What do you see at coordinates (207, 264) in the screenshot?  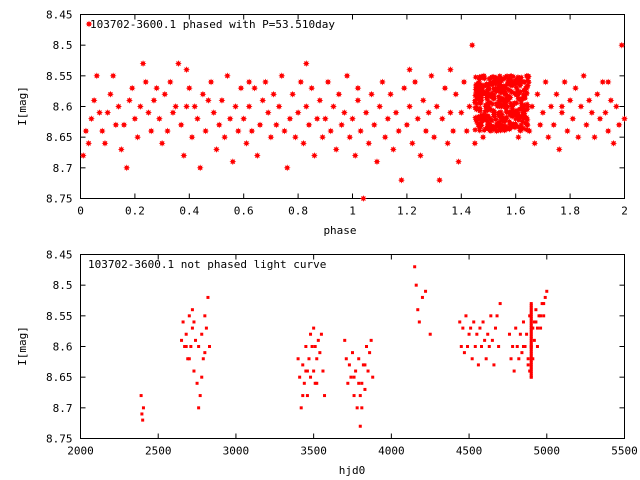 I see `unphased-plot-title: 103702-3600.1 not phased light curve` at bounding box center [207, 264].